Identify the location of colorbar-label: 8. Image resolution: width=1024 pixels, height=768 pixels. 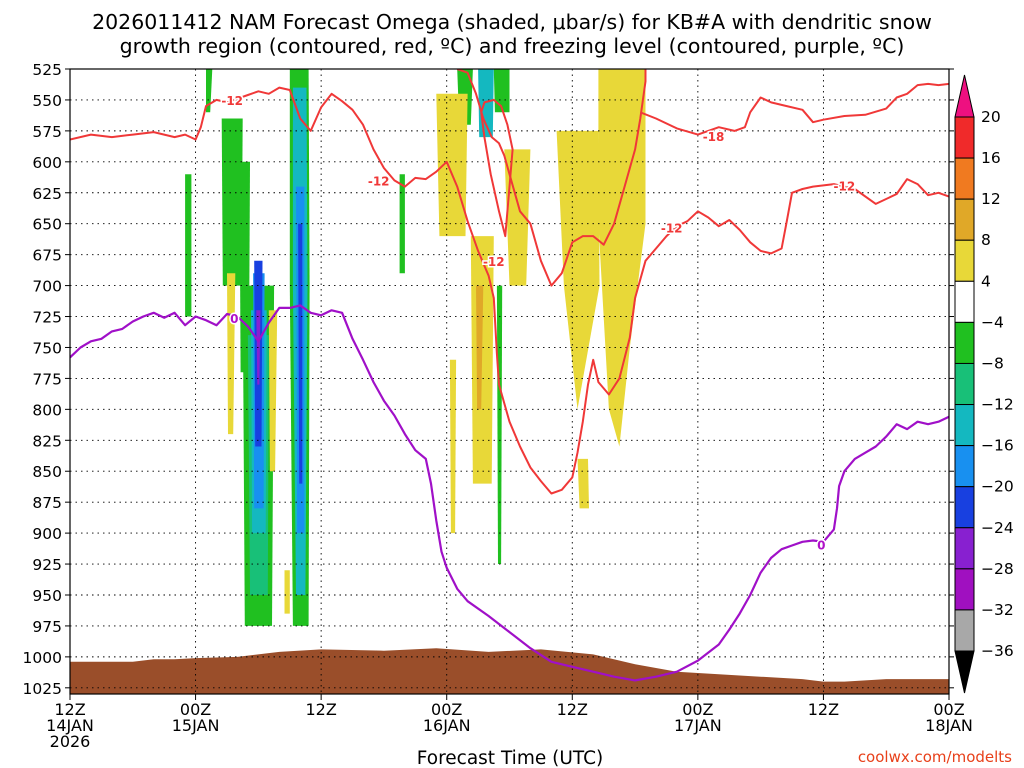
(986, 240).